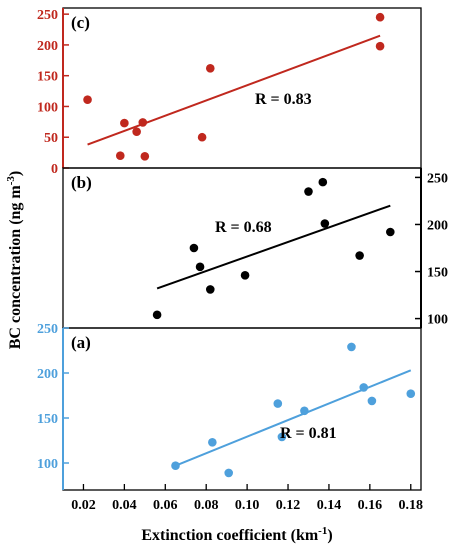  What do you see at coordinates (288, 505) in the screenshot?
I see `x-tick-label: 0.12` at bounding box center [288, 505].